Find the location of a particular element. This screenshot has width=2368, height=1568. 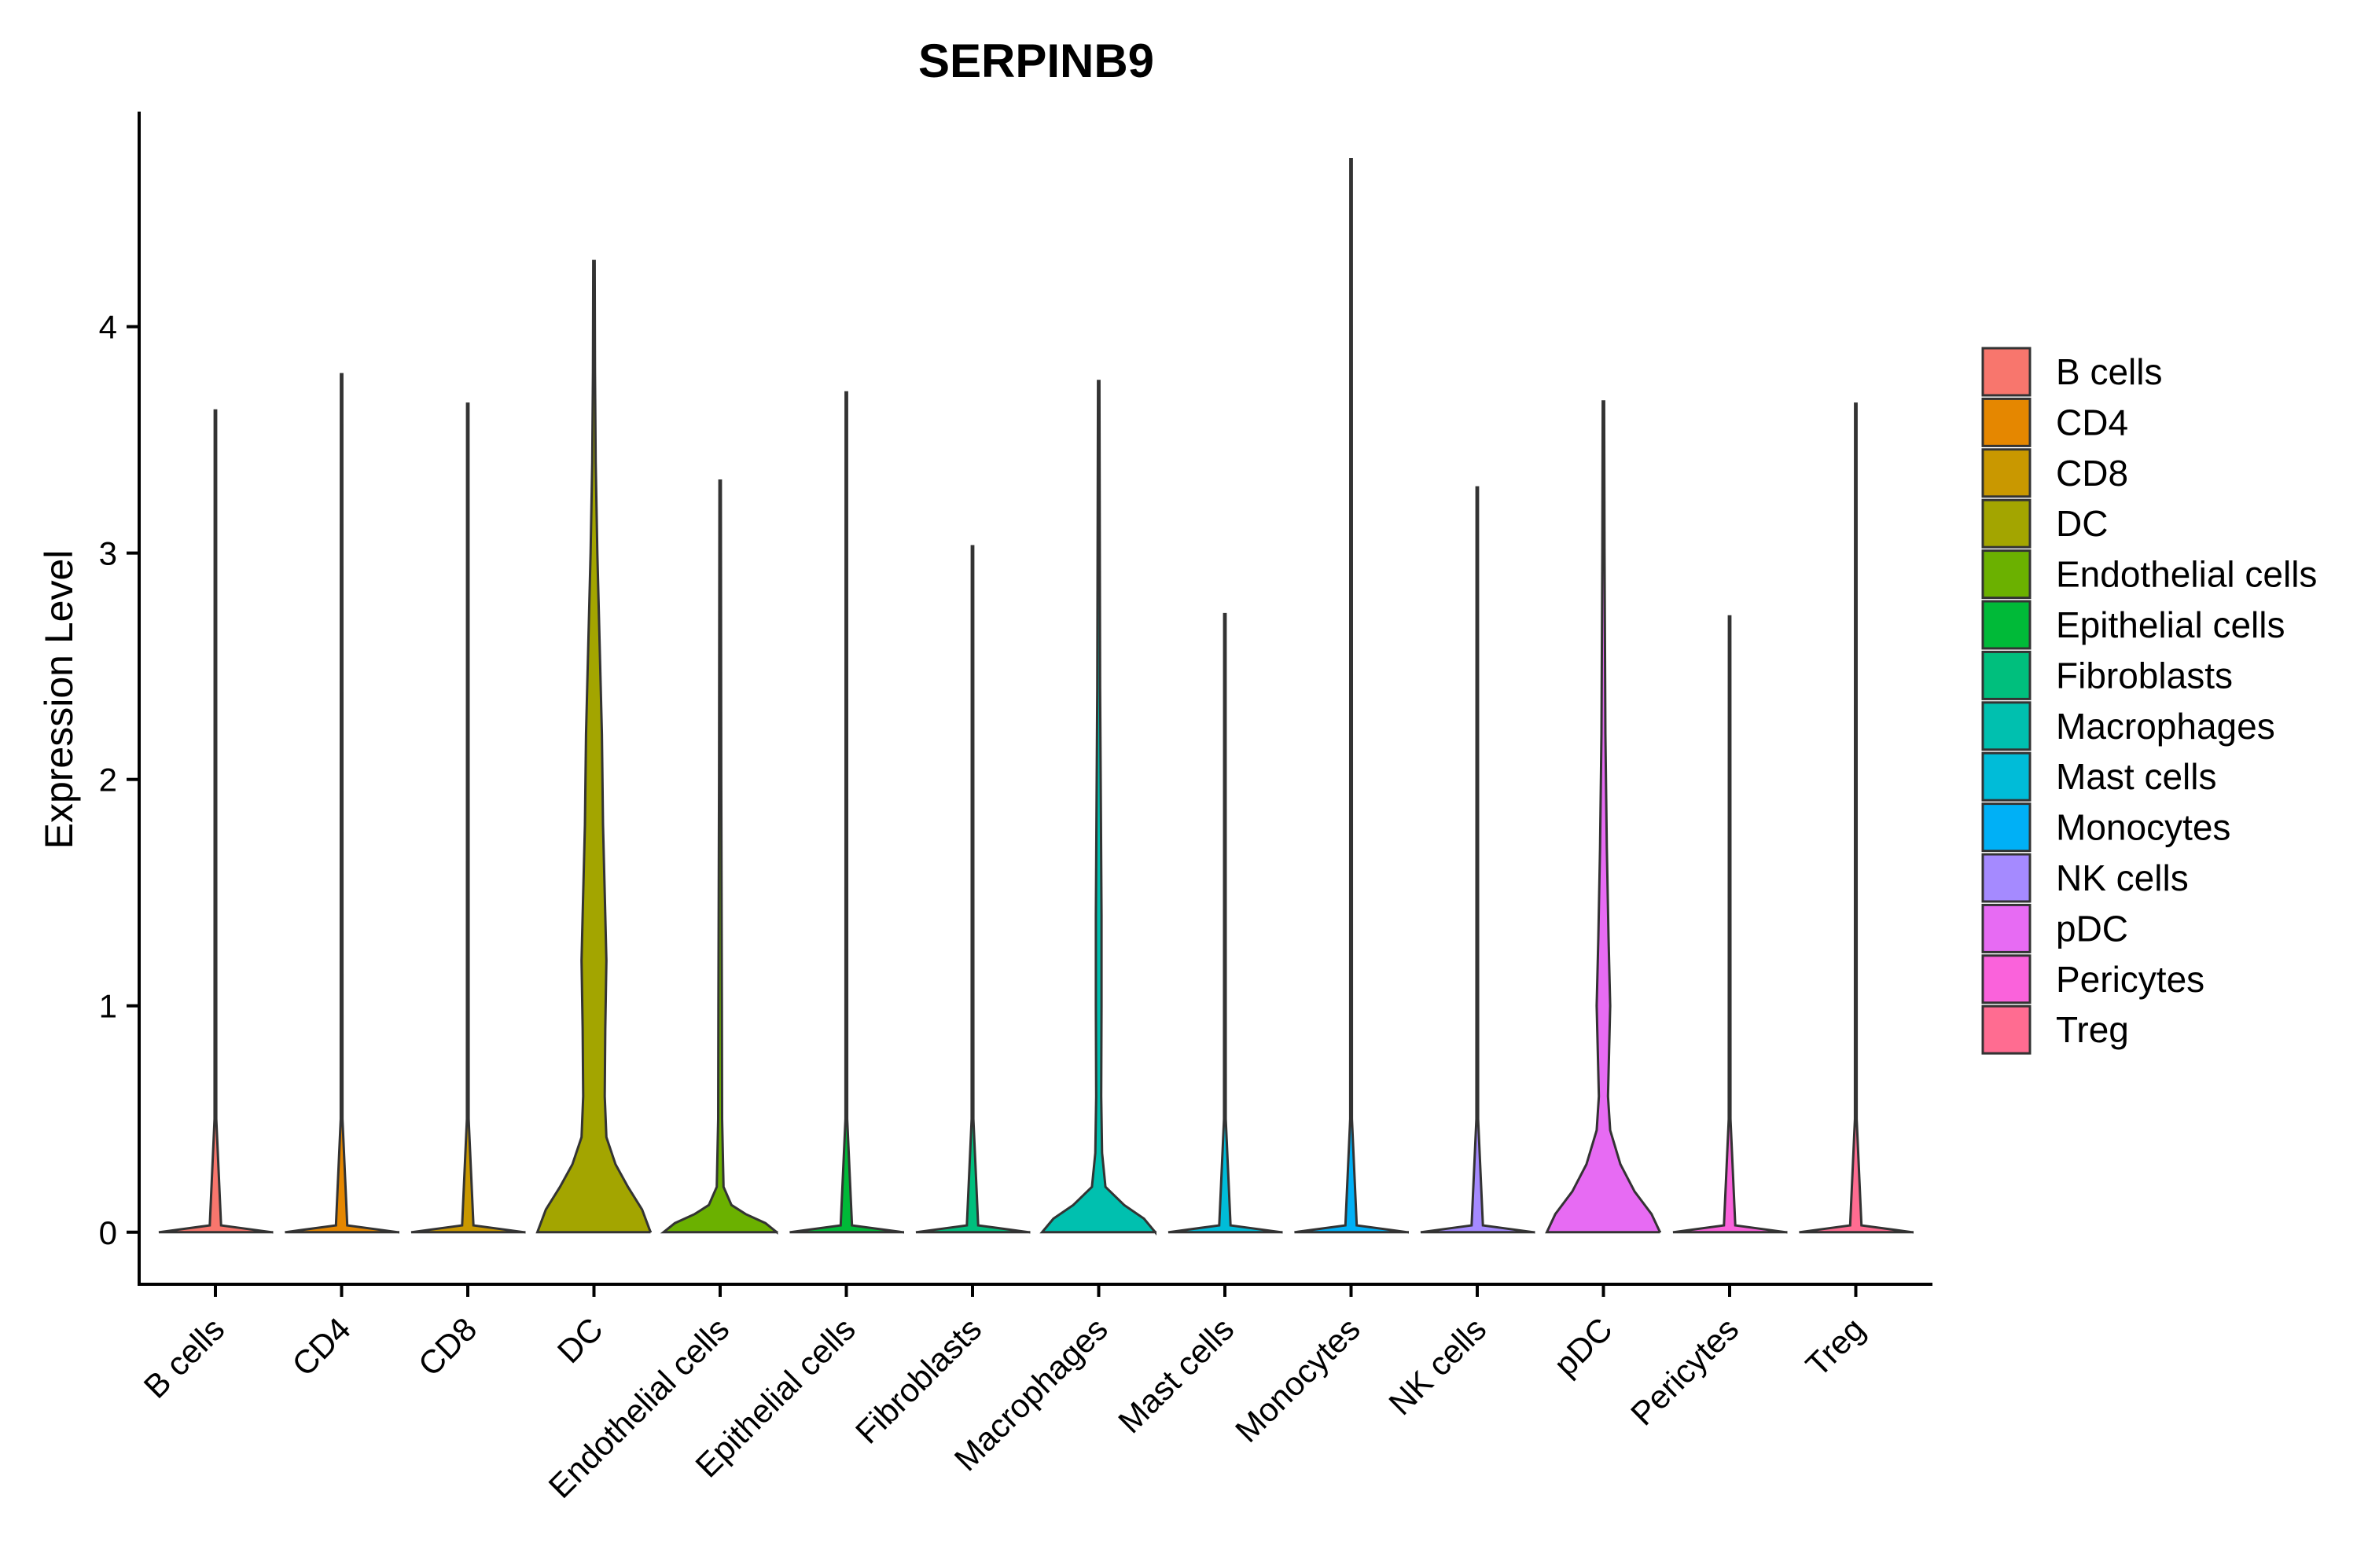

x-tick-label: Fibroblasts is located at coordinates (918, 1380).